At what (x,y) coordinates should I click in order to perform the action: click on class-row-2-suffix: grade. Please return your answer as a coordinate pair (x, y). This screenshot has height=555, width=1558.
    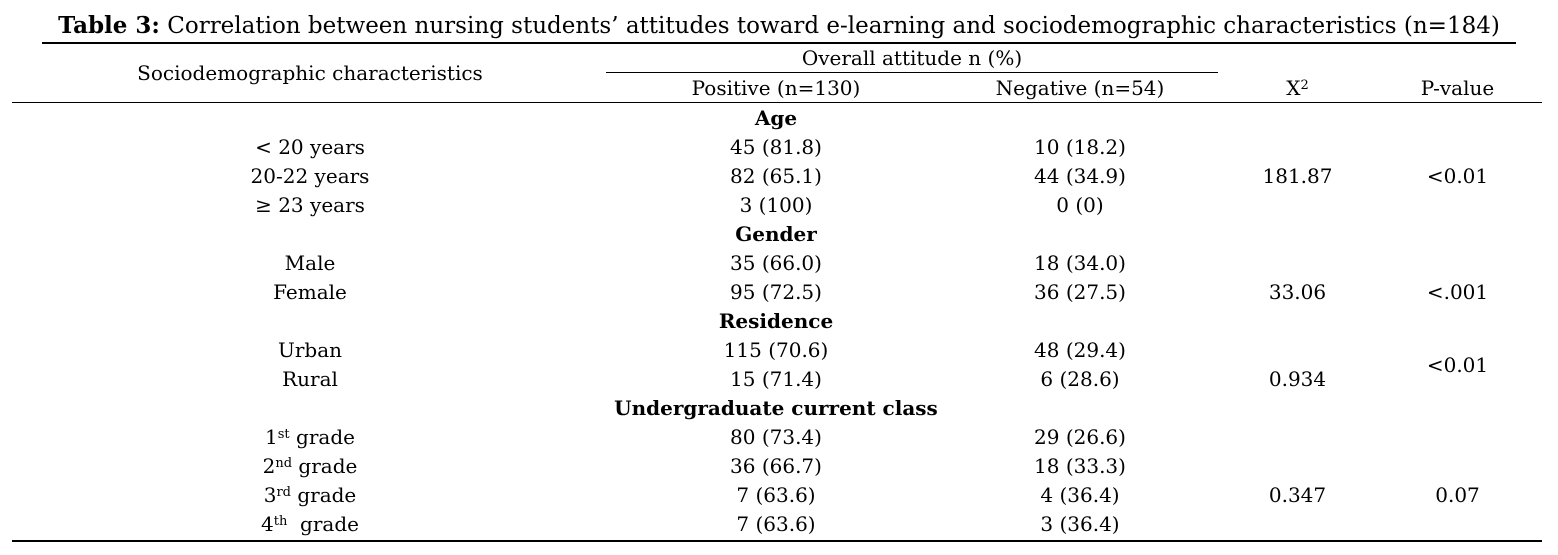
    Looking at the image, I should click on (325, 466).